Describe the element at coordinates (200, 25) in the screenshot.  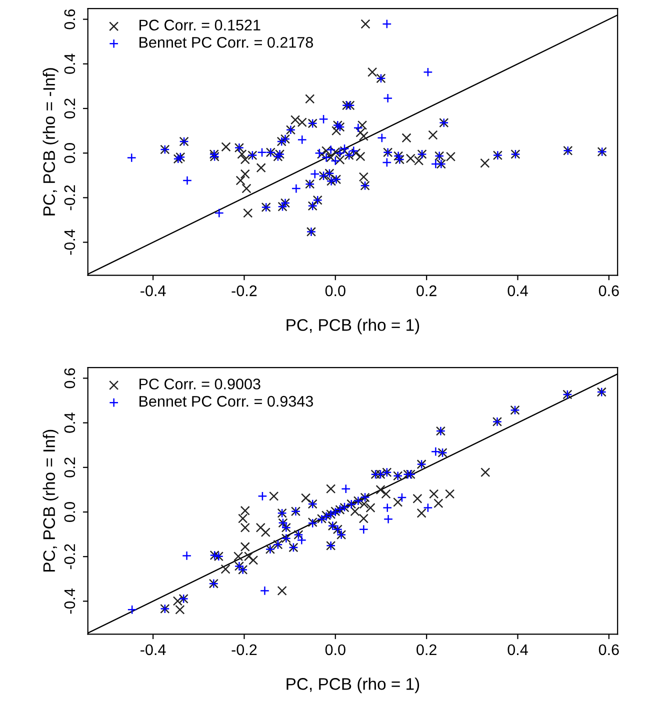
I see `legend-label: PC Corr. = 0.1521` at that location.